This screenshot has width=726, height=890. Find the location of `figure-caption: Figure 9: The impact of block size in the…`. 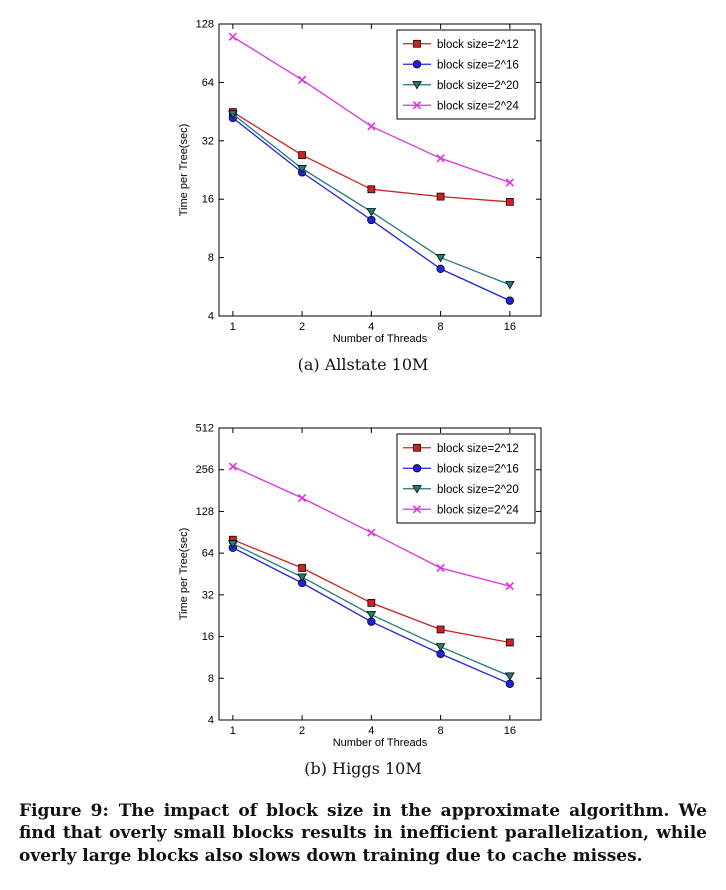

figure-caption: Figure 9: The impact of block size in the… is located at coordinates (363, 833).